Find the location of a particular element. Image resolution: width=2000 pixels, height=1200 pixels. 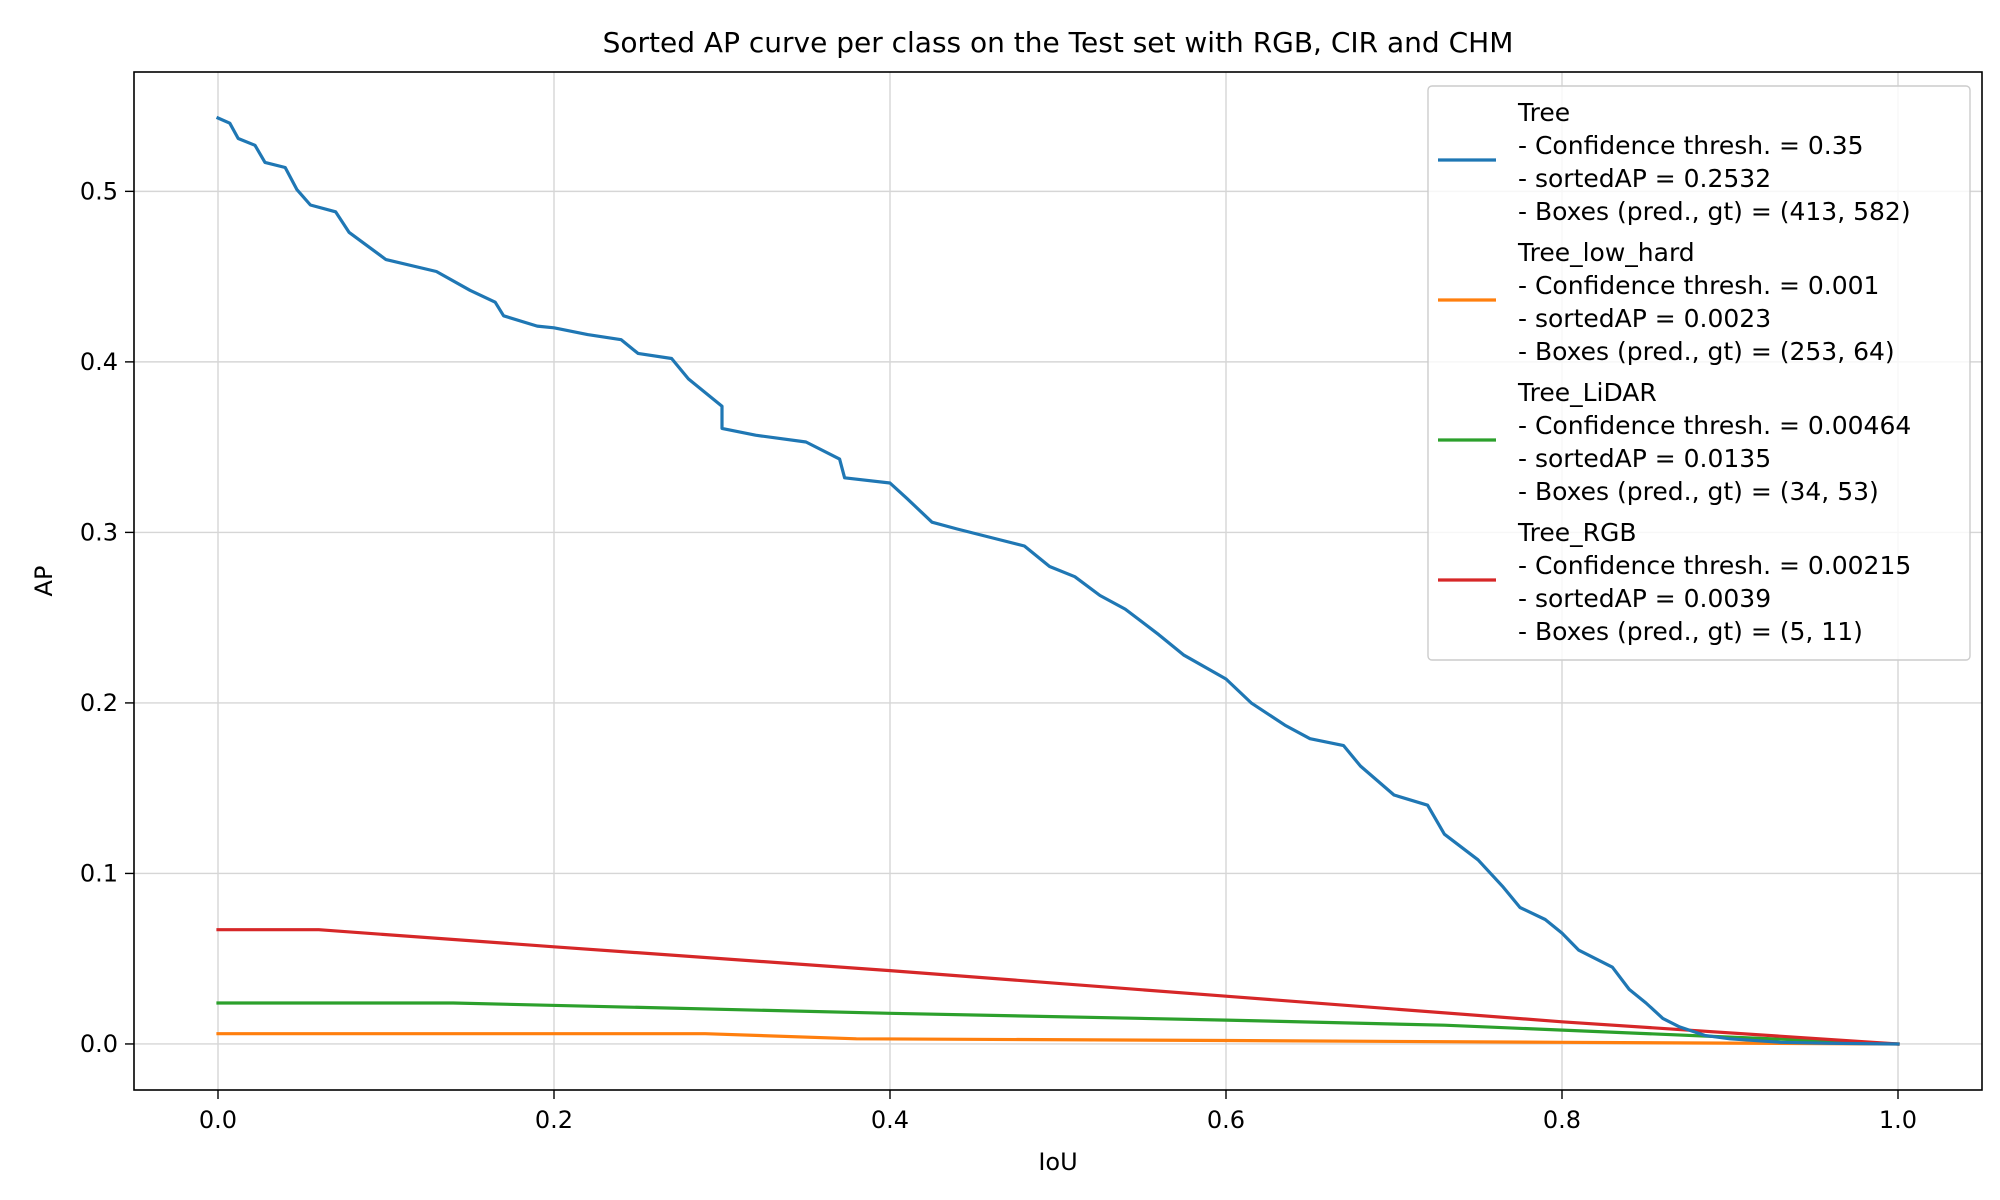

legend-entry-detail: - sortedAP = 0.0039 is located at coordinates (1644, 598).